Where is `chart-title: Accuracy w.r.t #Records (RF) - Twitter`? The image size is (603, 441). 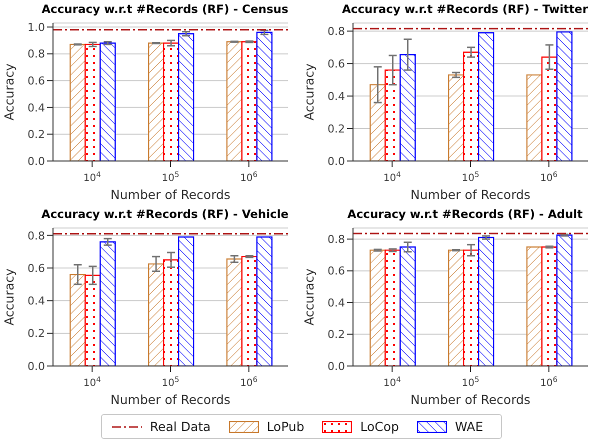 chart-title: Accuracy w.r.t #Records (RF) - Twitter is located at coordinates (464, 9).